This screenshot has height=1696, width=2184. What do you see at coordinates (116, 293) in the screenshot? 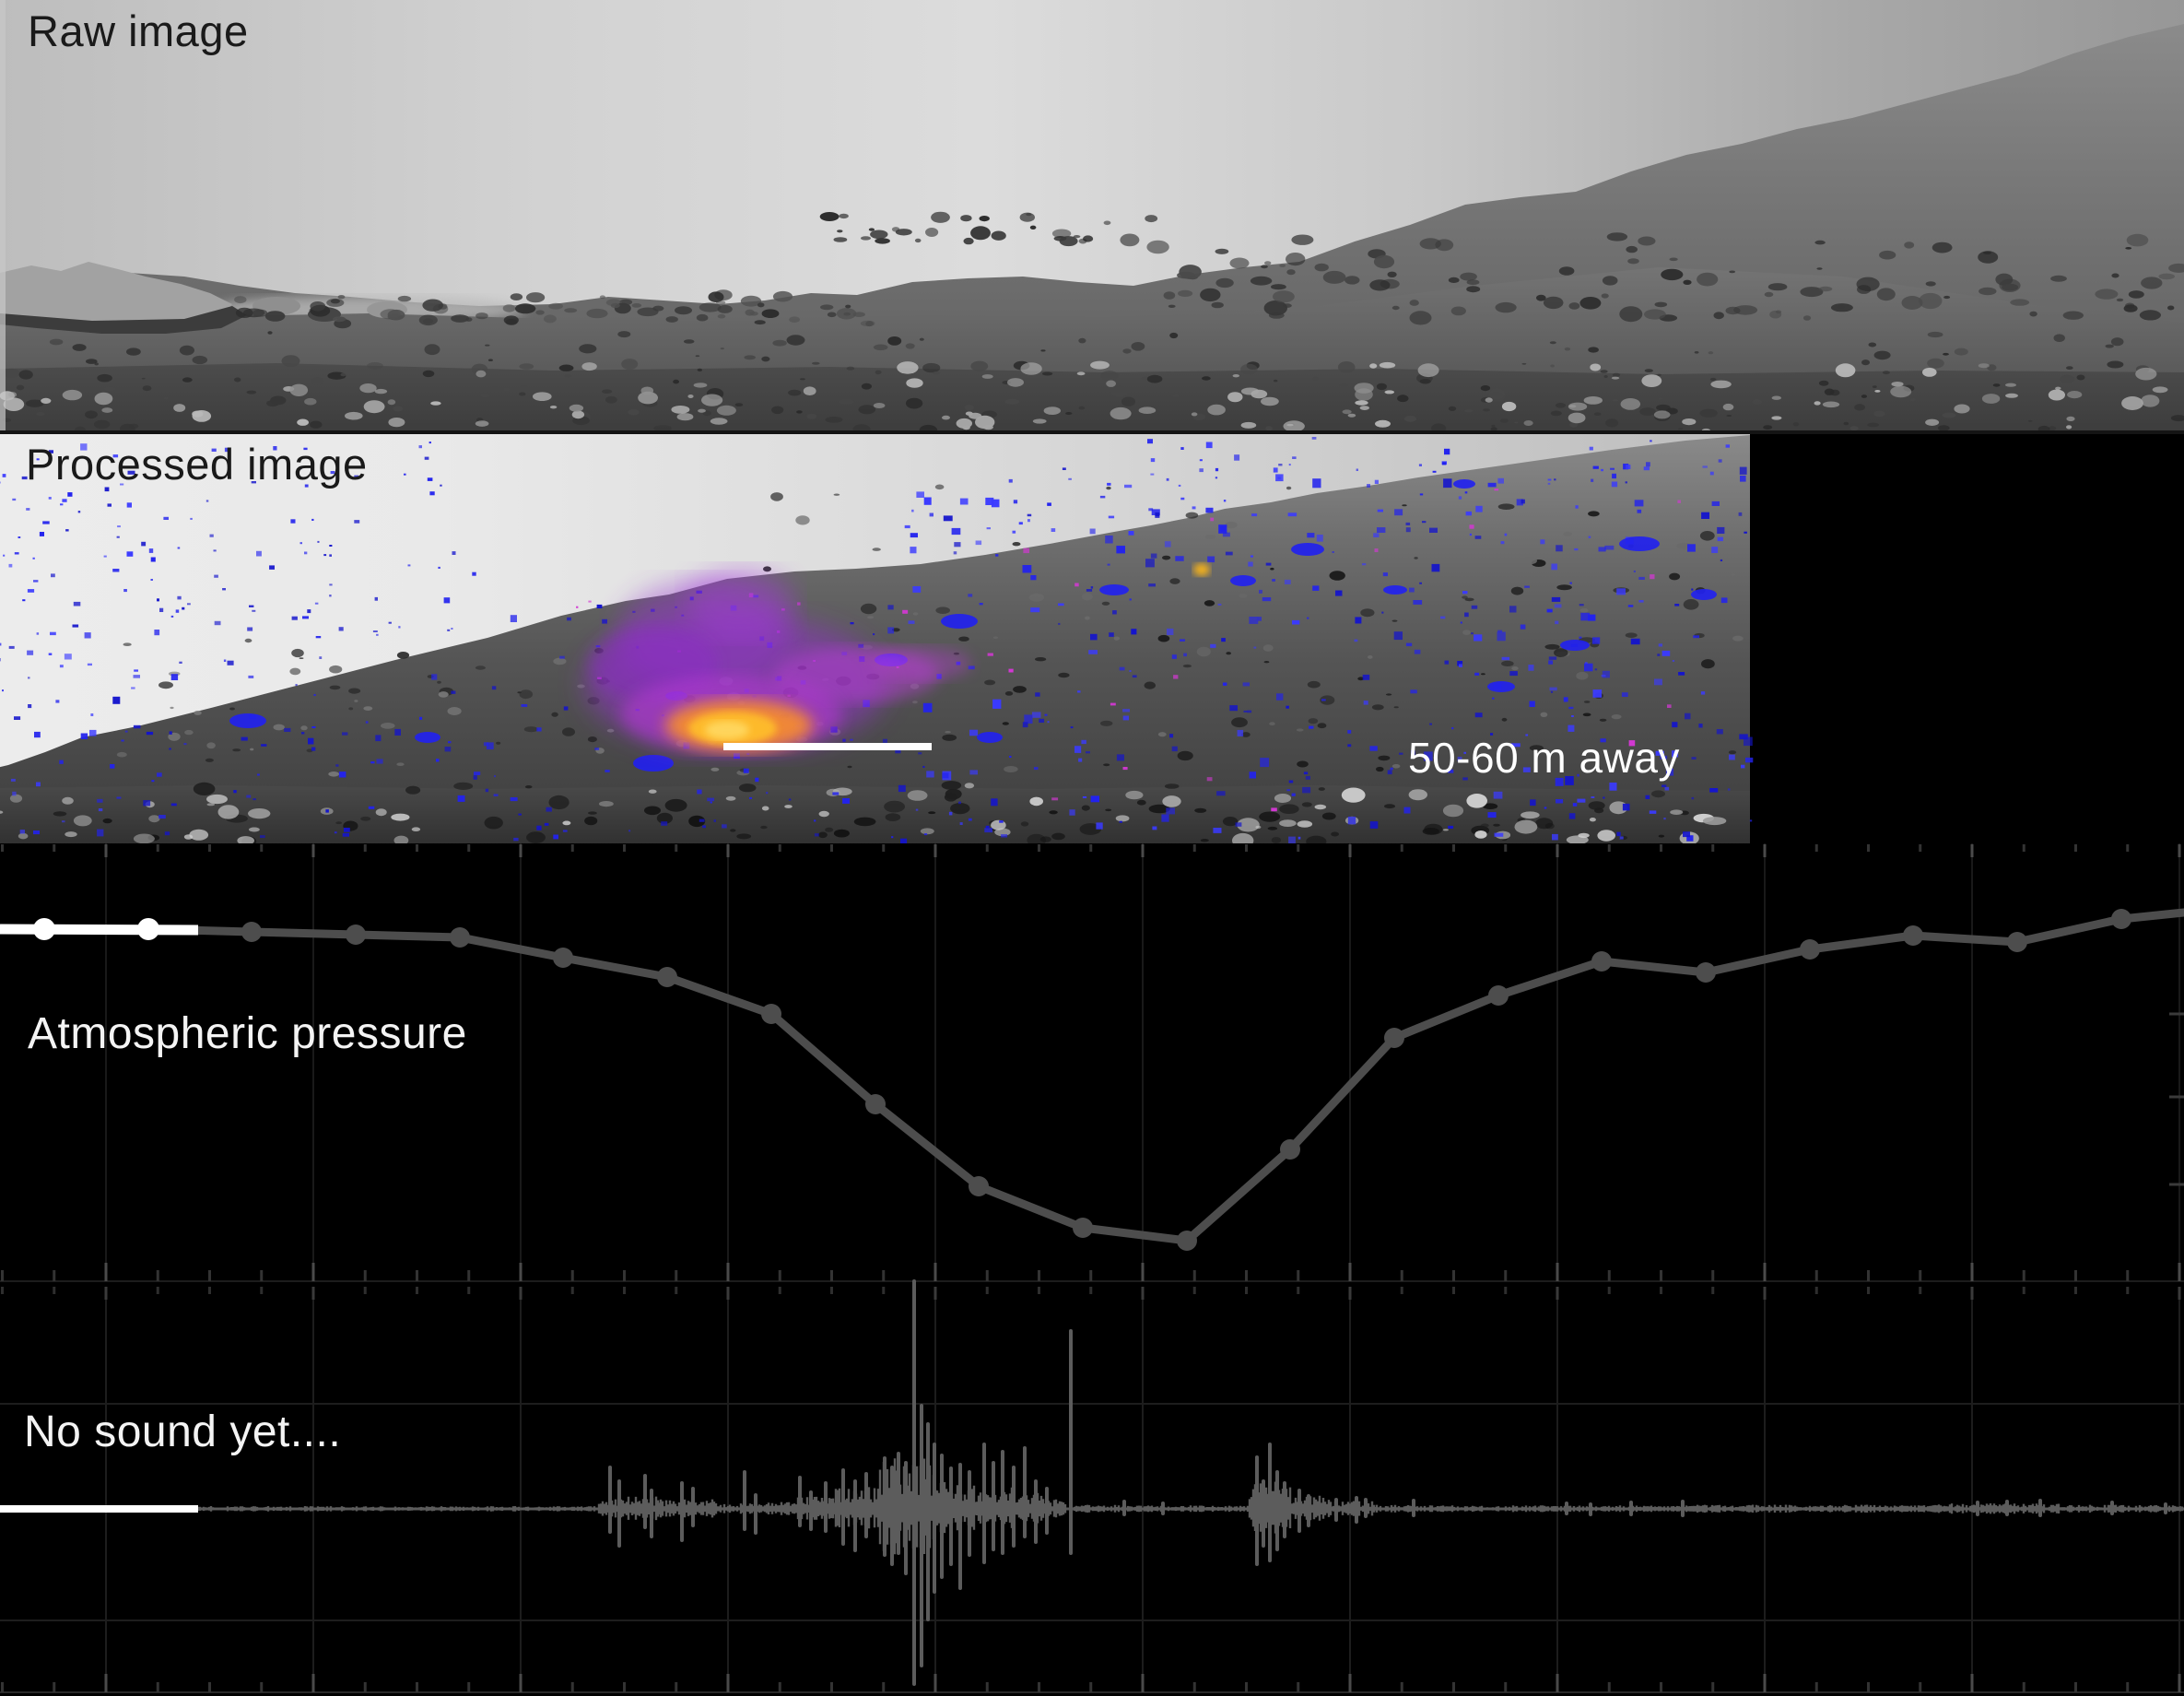
I see `raw-left-outcrop` at bounding box center [116, 293].